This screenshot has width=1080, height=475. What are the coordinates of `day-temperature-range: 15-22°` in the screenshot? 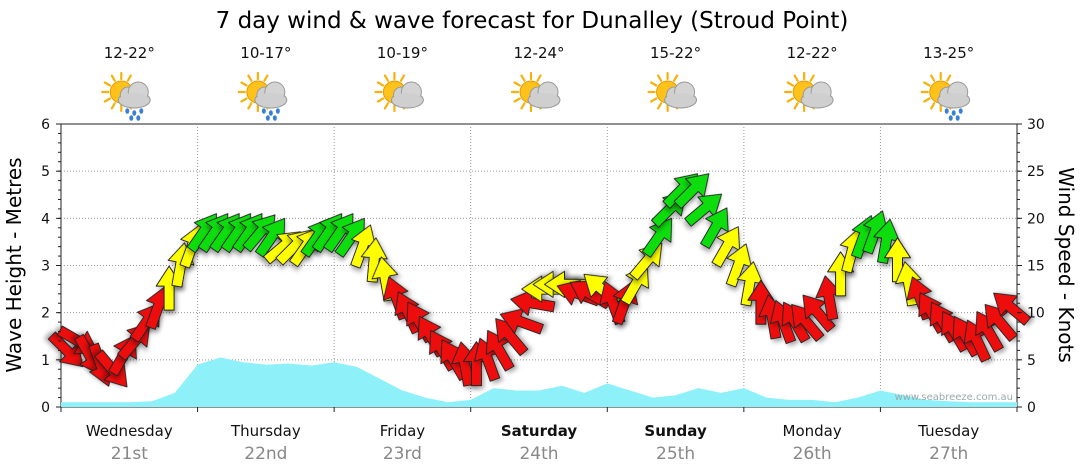 It's located at (675, 53).